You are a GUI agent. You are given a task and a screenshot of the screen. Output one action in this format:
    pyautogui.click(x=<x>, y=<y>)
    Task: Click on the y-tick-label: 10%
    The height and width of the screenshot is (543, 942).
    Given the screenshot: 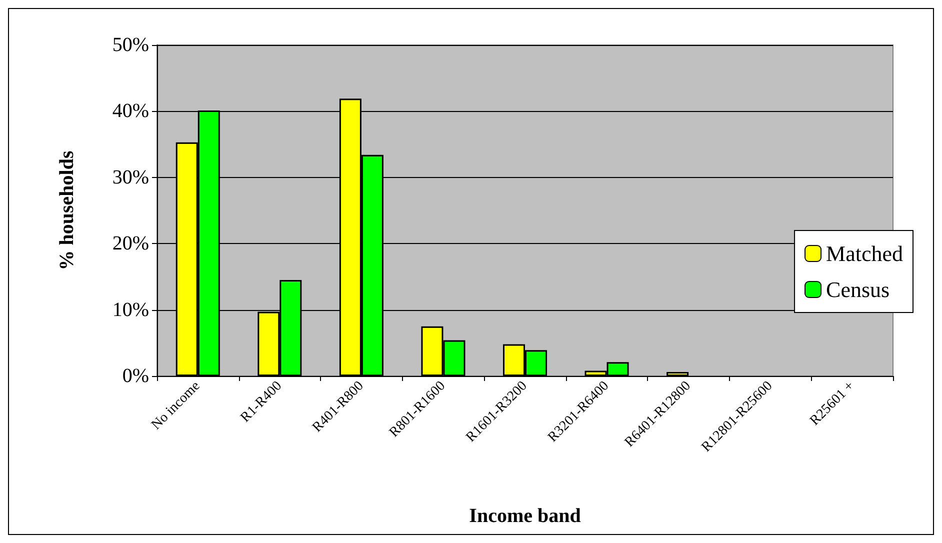 What is the action you would take?
    pyautogui.click(x=130, y=309)
    